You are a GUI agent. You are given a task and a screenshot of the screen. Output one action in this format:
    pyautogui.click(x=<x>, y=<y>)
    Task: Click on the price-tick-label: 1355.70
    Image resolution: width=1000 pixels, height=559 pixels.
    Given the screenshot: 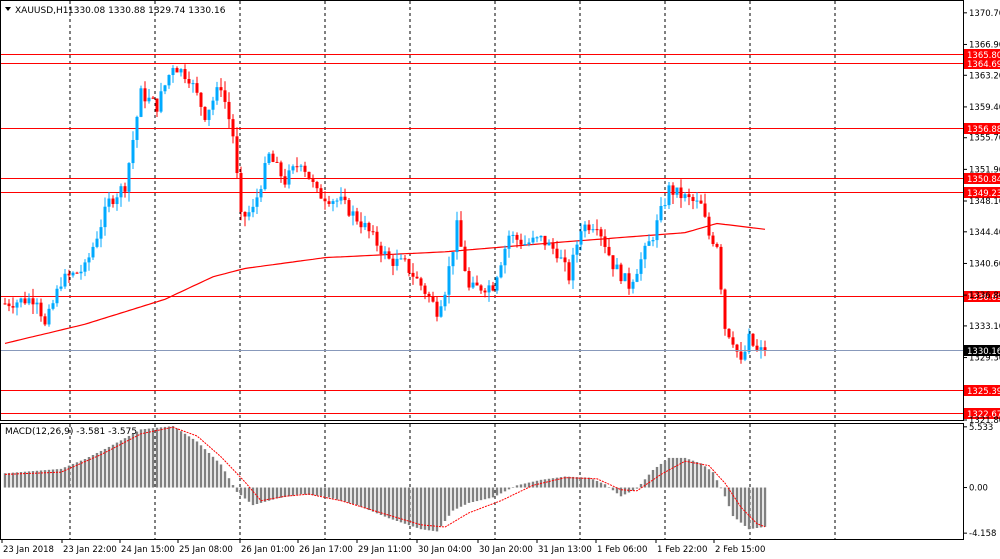 What is the action you would take?
    pyautogui.click(x=984, y=139)
    